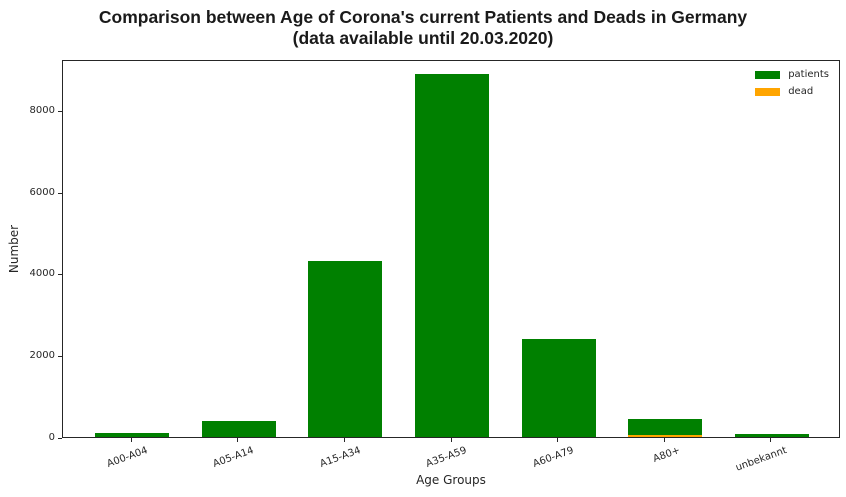  Describe the element at coordinates (14, 249) in the screenshot. I see `y-axis-label: Number` at that location.